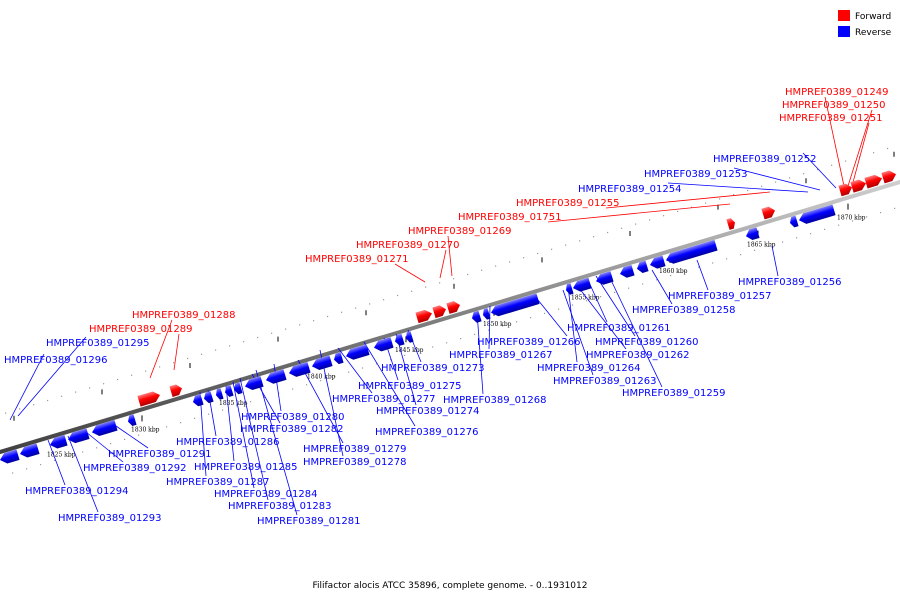 The image size is (900, 600). I want to click on gene-label: HMPREF0389_01273, so click(432, 368).